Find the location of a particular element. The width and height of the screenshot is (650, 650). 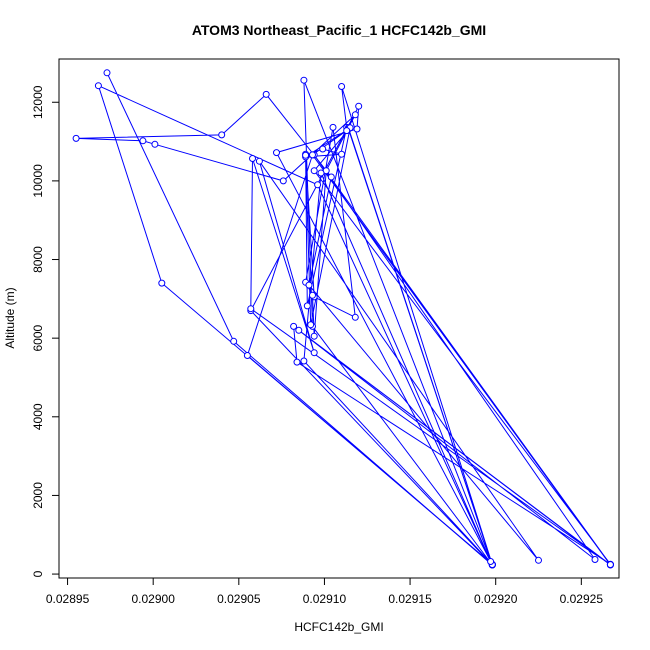

x-tick-label: 0.02905 is located at coordinates (239, 599).